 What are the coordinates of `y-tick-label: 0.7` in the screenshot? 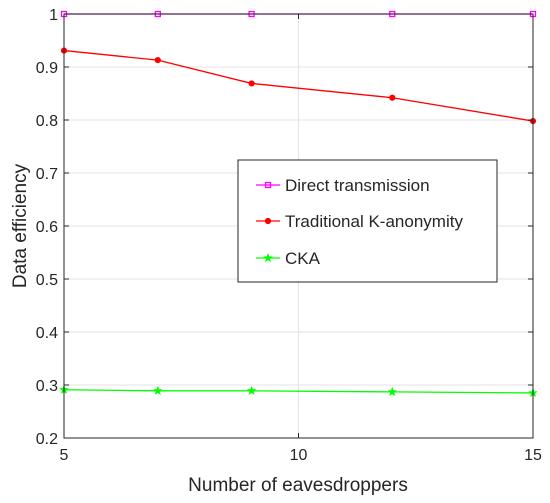 It's located at (47, 174).